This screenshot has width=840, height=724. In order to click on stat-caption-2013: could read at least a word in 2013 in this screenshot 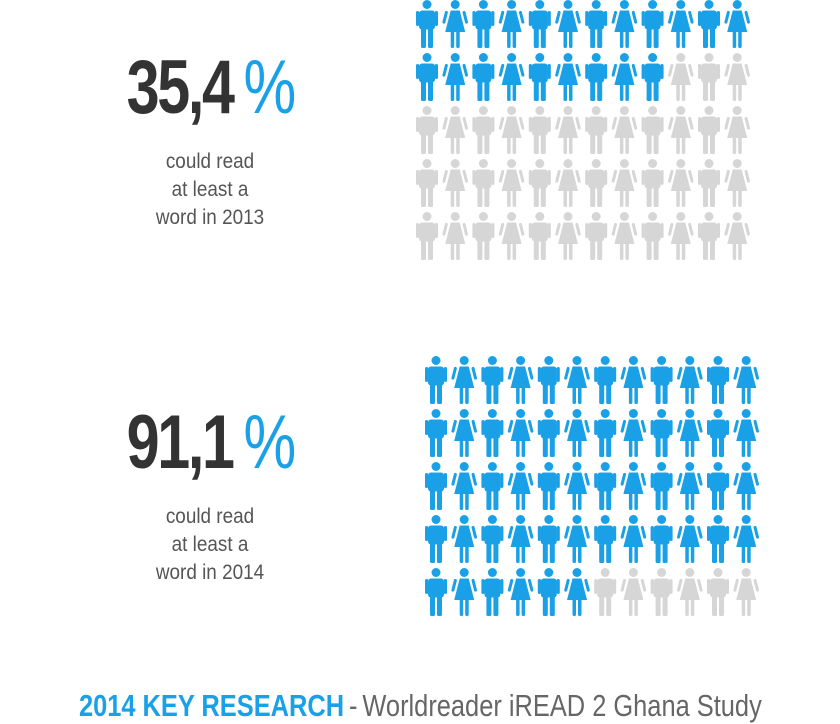, I will do `click(210, 190)`.